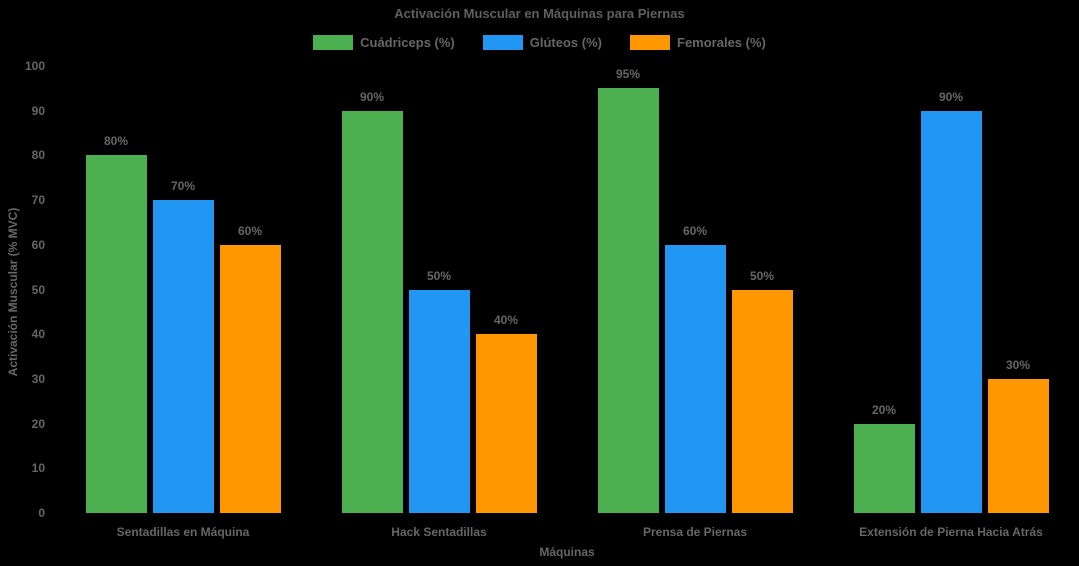 This screenshot has width=1079, height=566. Describe the element at coordinates (38, 289) in the screenshot. I see `y-tick-label: 50` at that location.